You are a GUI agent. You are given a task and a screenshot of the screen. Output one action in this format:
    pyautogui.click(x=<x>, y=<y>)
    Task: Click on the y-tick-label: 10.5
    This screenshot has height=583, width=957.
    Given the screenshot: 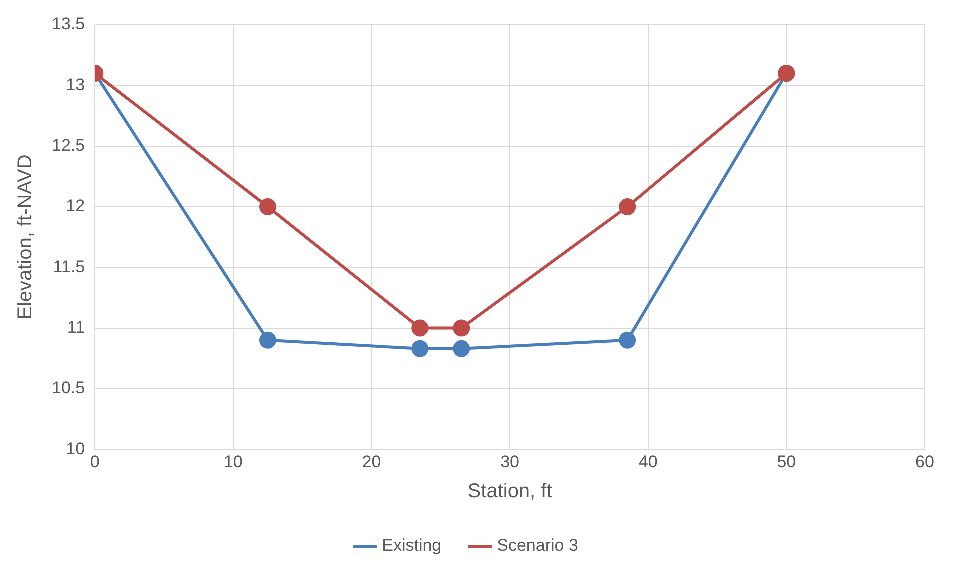 What is the action you would take?
    pyautogui.click(x=69, y=388)
    